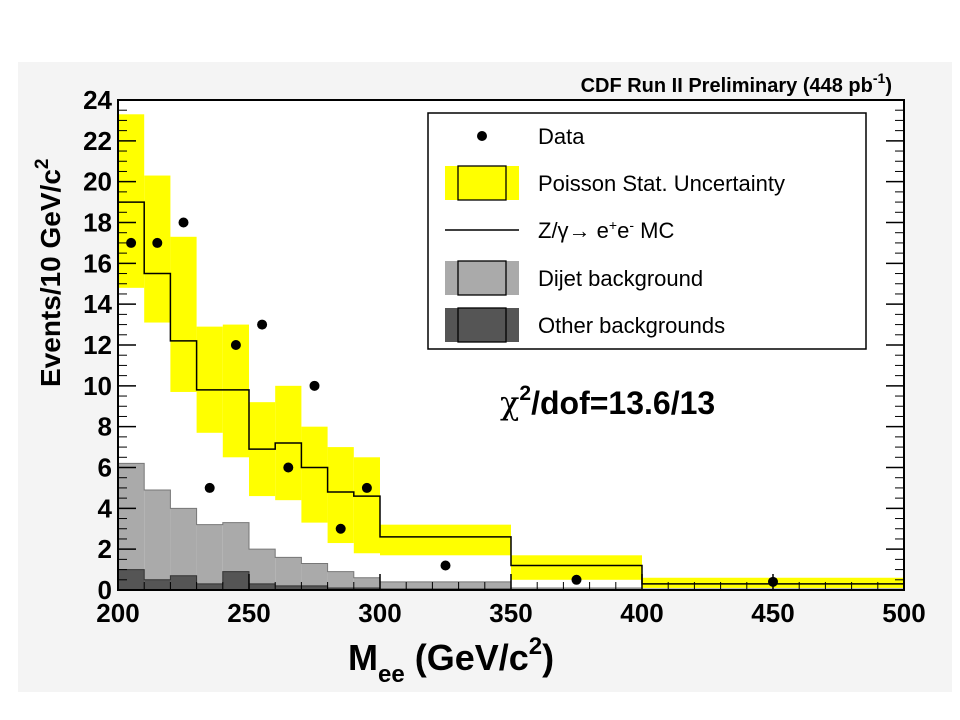  What do you see at coordinates (631, 325) in the screenshot?
I see `legend-other-label: Other backgrounds` at bounding box center [631, 325].